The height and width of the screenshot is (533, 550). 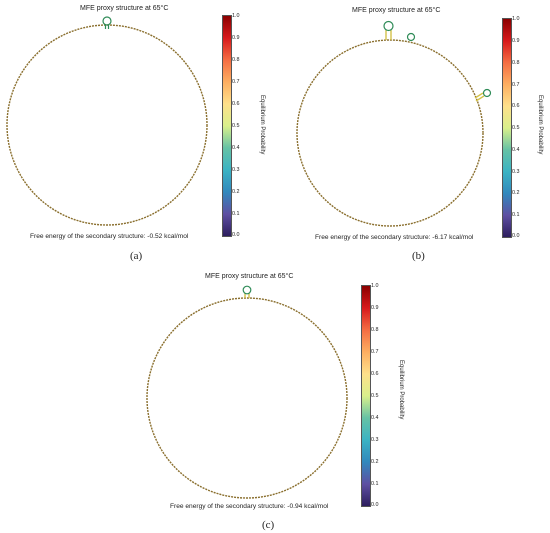 What do you see at coordinates (516, 41) in the screenshot?
I see `panel-b-tick: 0.9` at bounding box center [516, 41].